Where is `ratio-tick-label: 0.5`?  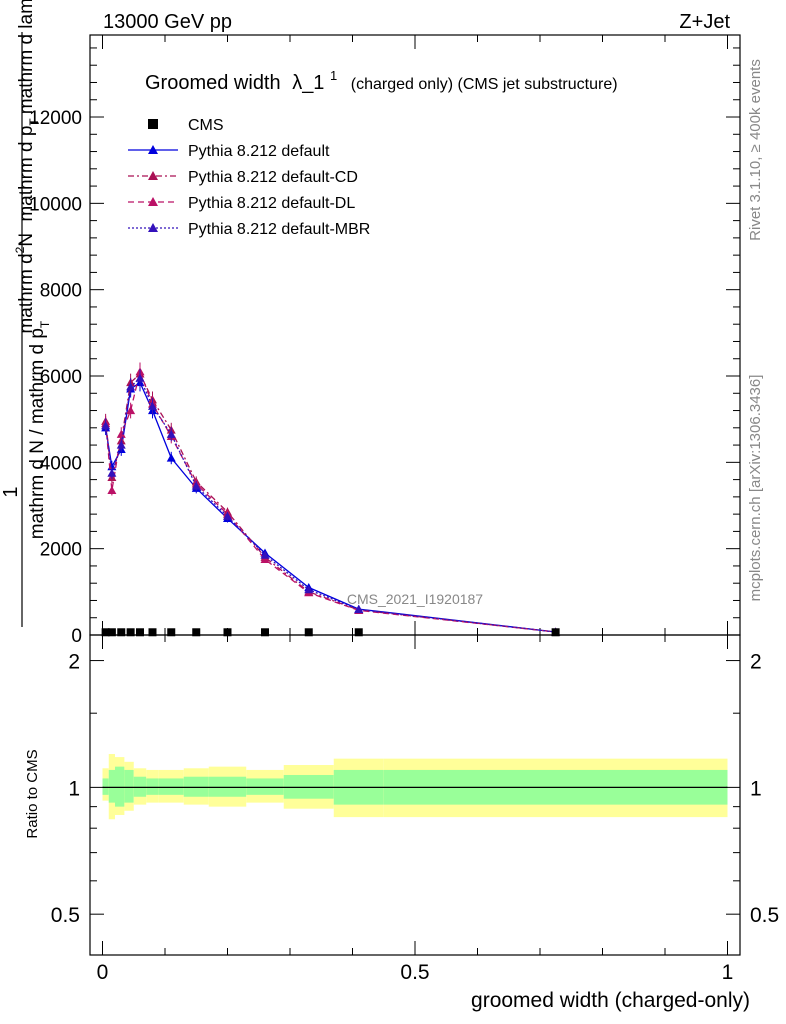 ratio-tick-label: 0.5 is located at coordinates (65, 915).